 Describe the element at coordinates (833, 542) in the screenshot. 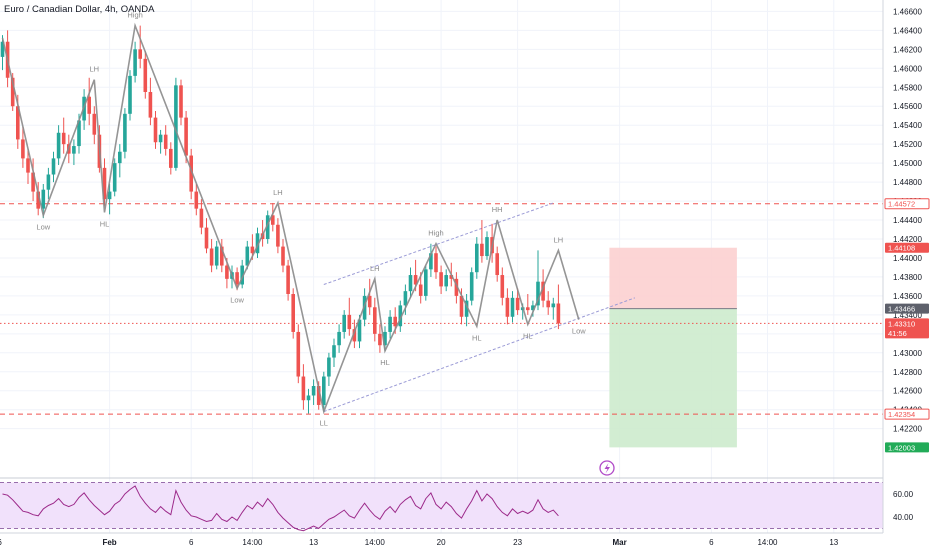

I see `time-tick-label: 13` at that location.